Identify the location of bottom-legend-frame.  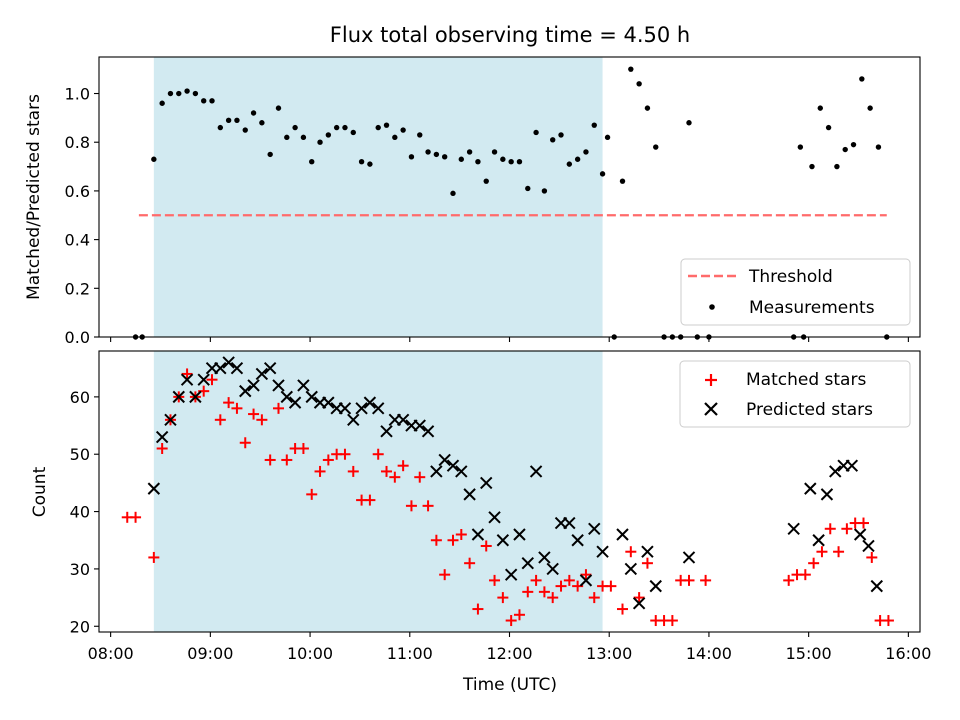
(795, 394).